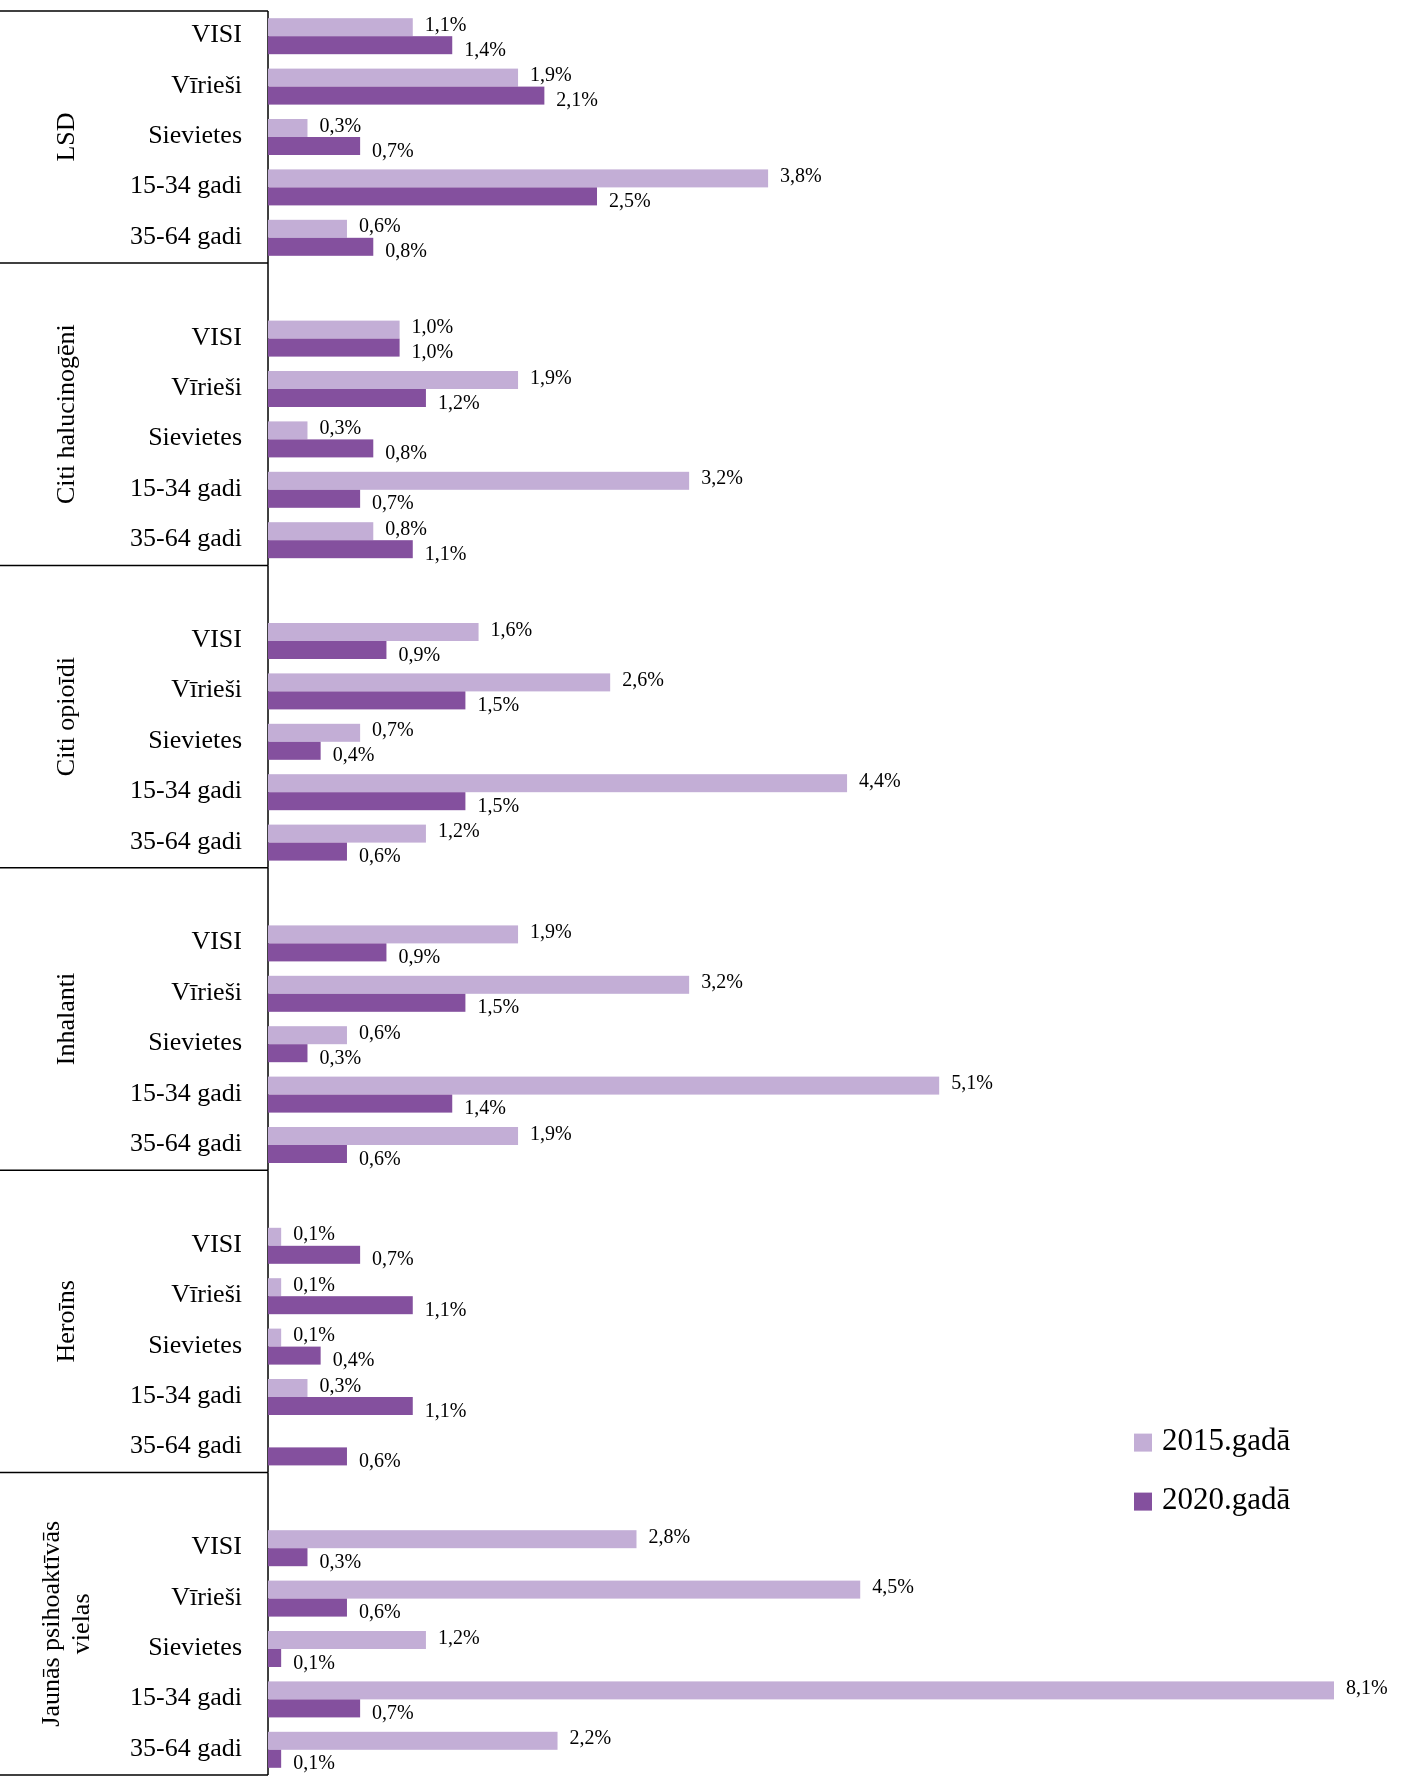 The width and height of the screenshot is (1405, 1777). What do you see at coordinates (65, 1623) in the screenshot?
I see `y-axis-title: Jaunās psihoaktīvās vielas` at bounding box center [65, 1623].